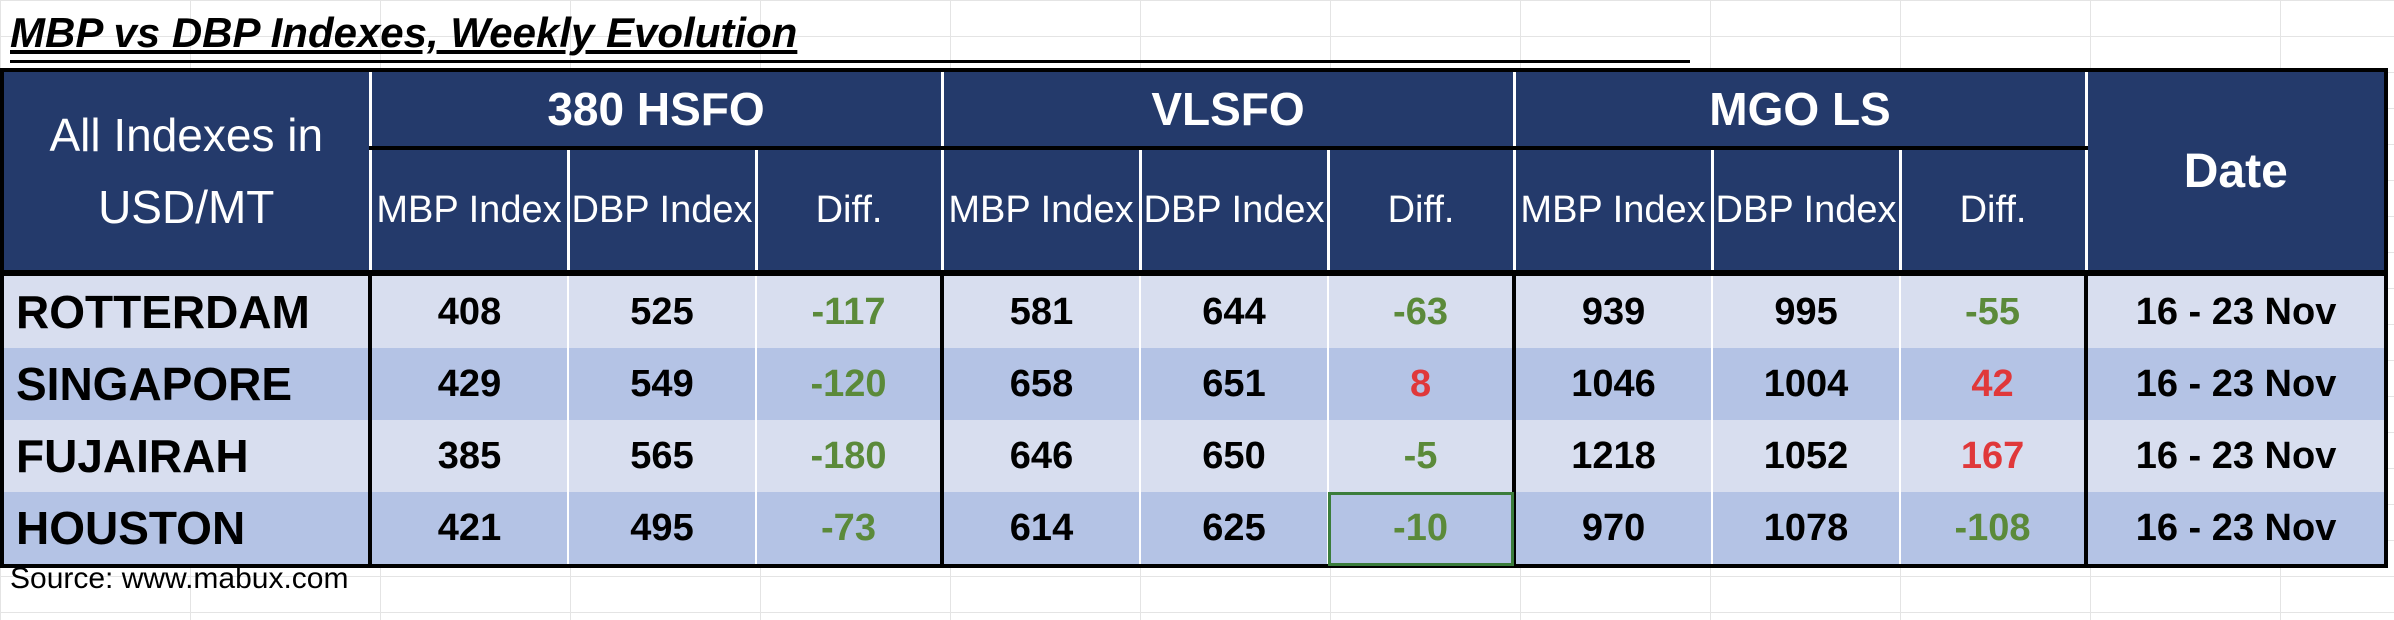  Describe the element at coordinates (1234, 384) in the screenshot. I see `value-cell: 651` at that location.